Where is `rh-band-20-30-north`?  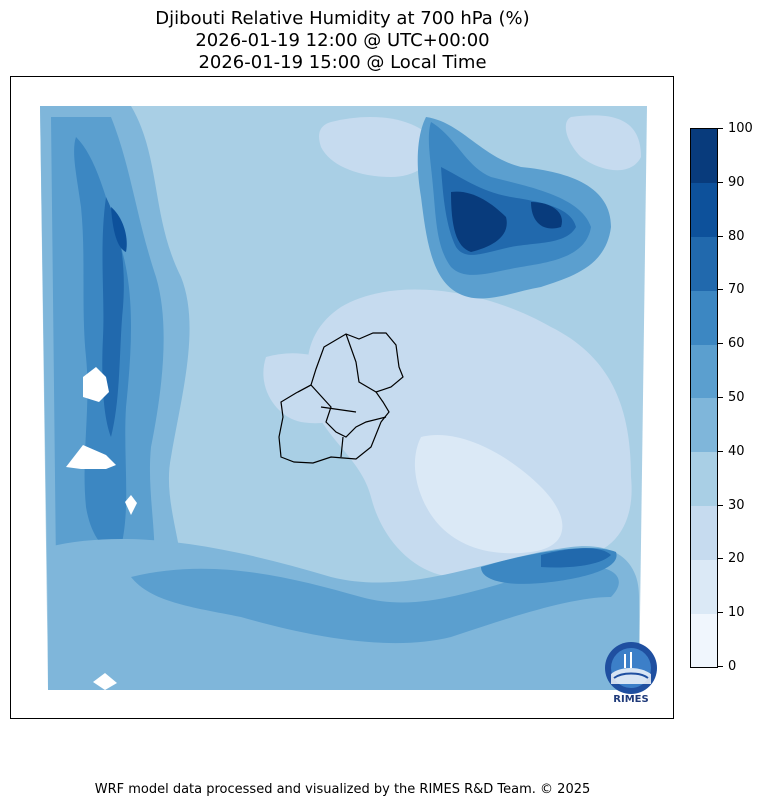 rh-band-20-30-north is located at coordinates (376, 147).